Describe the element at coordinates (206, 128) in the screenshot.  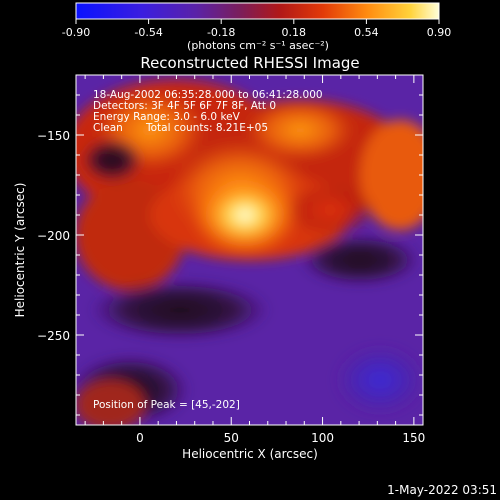
I see `annotation-total-counts: Total counts: 8.21E+05` at that location.